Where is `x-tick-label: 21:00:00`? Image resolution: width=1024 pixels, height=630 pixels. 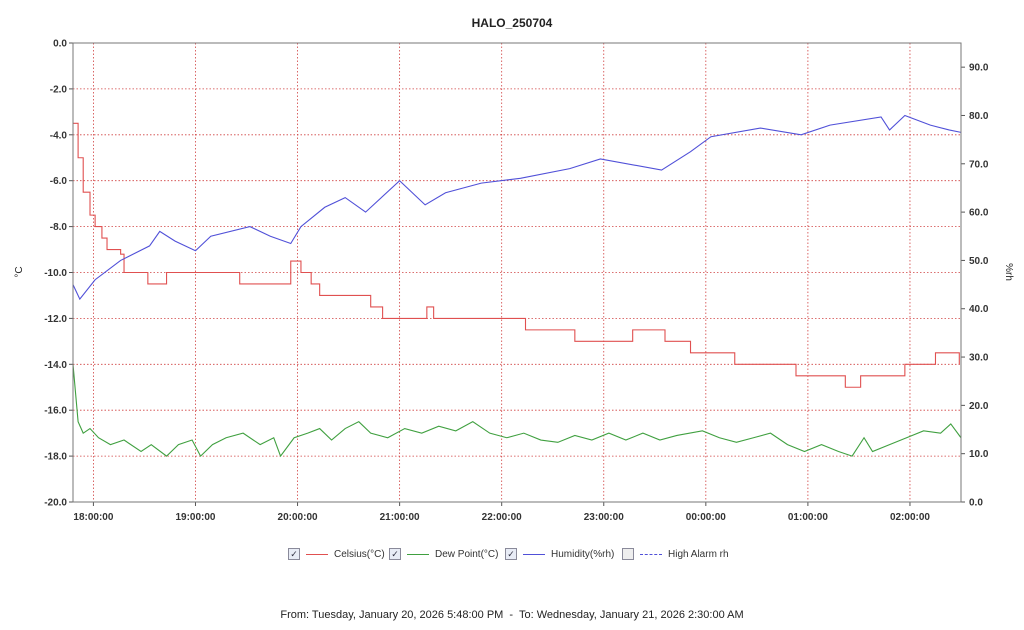
x-tick-label: 21:00:00 is located at coordinates (400, 517).